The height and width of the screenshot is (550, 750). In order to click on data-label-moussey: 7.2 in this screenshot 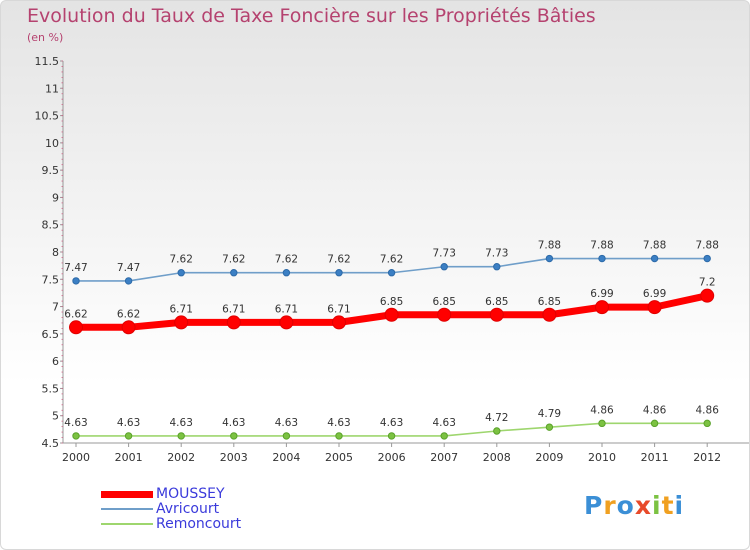, I will do `click(707, 283)`.